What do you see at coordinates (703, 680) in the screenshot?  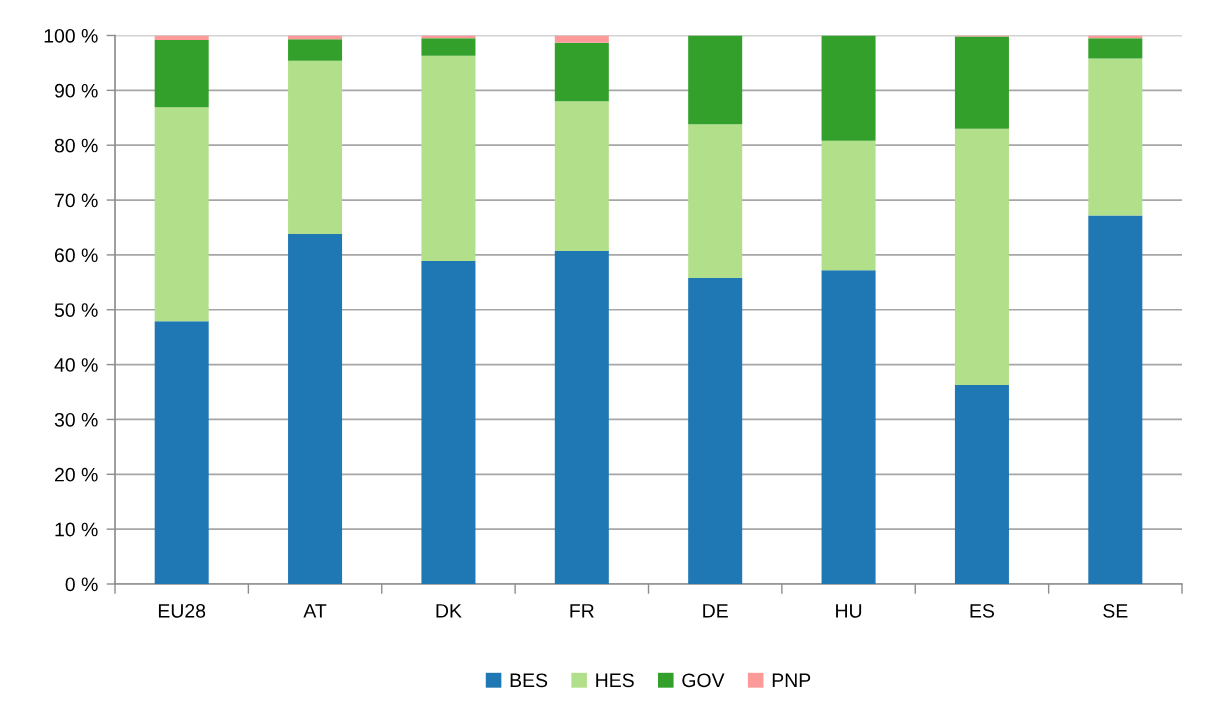 I see `legend-label: GOV` at bounding box center [703, 680].